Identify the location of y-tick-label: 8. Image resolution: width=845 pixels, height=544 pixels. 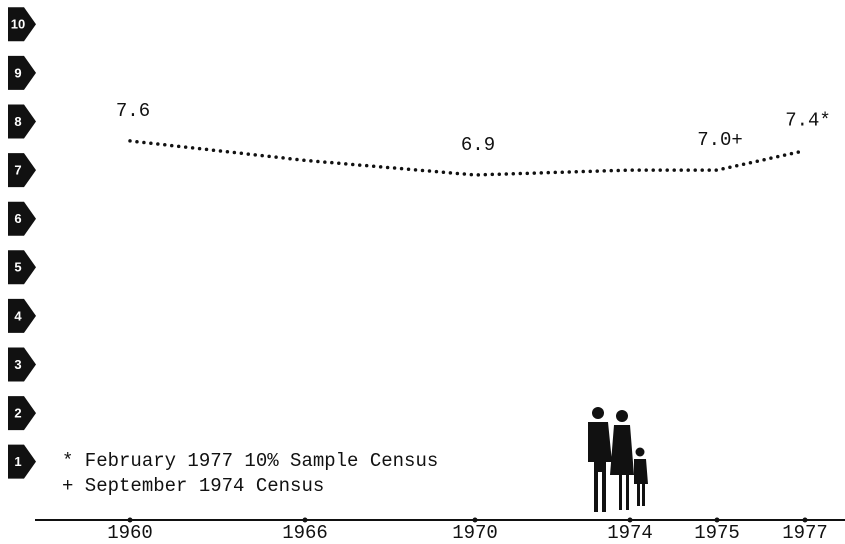
(17, 121).